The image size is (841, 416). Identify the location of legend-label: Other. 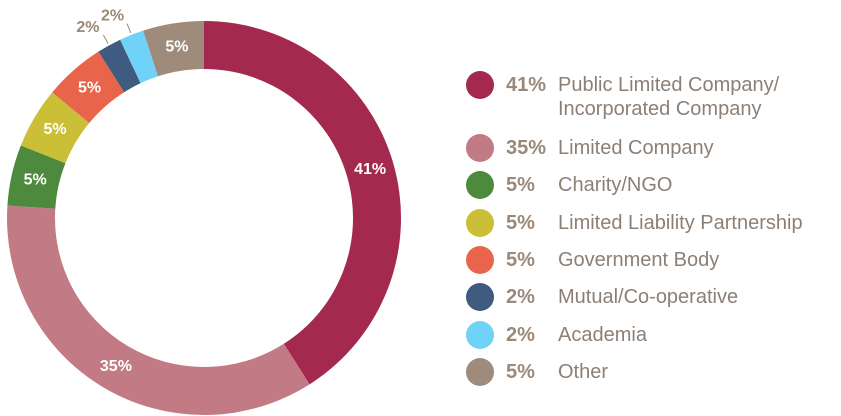
(583, 371).